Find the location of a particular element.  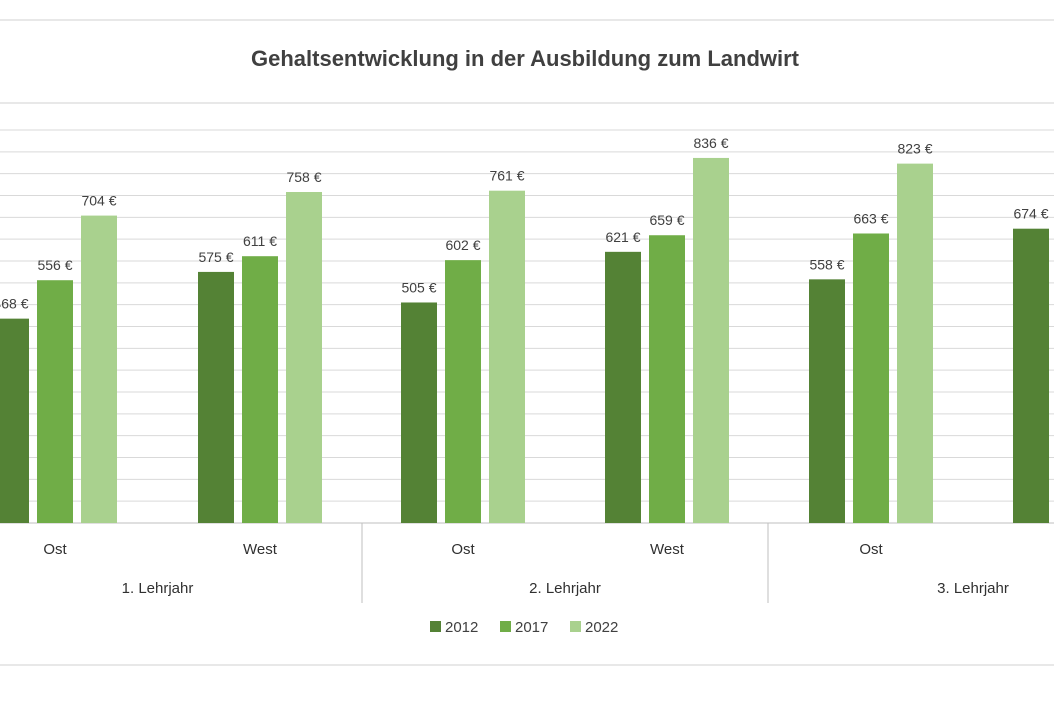

data-label-2012-5: 558 € is located at coordinates (826, 264).